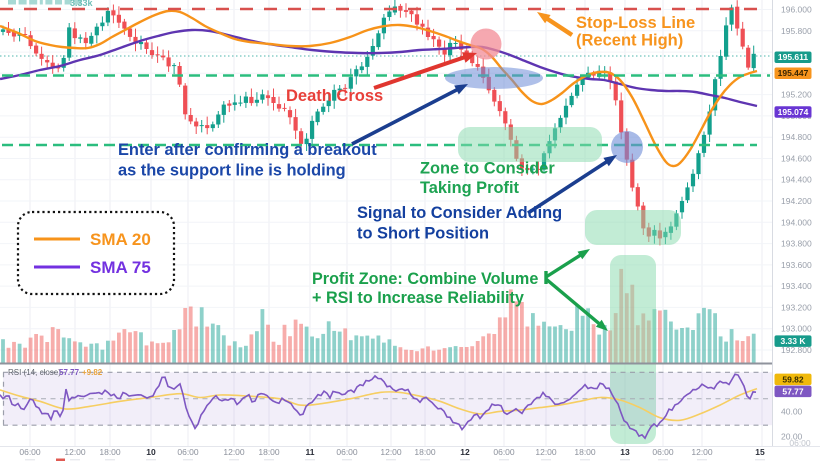 This screenshot has height=466, width=820. I want to click on svg-text: 195.611, so click(793, 57).